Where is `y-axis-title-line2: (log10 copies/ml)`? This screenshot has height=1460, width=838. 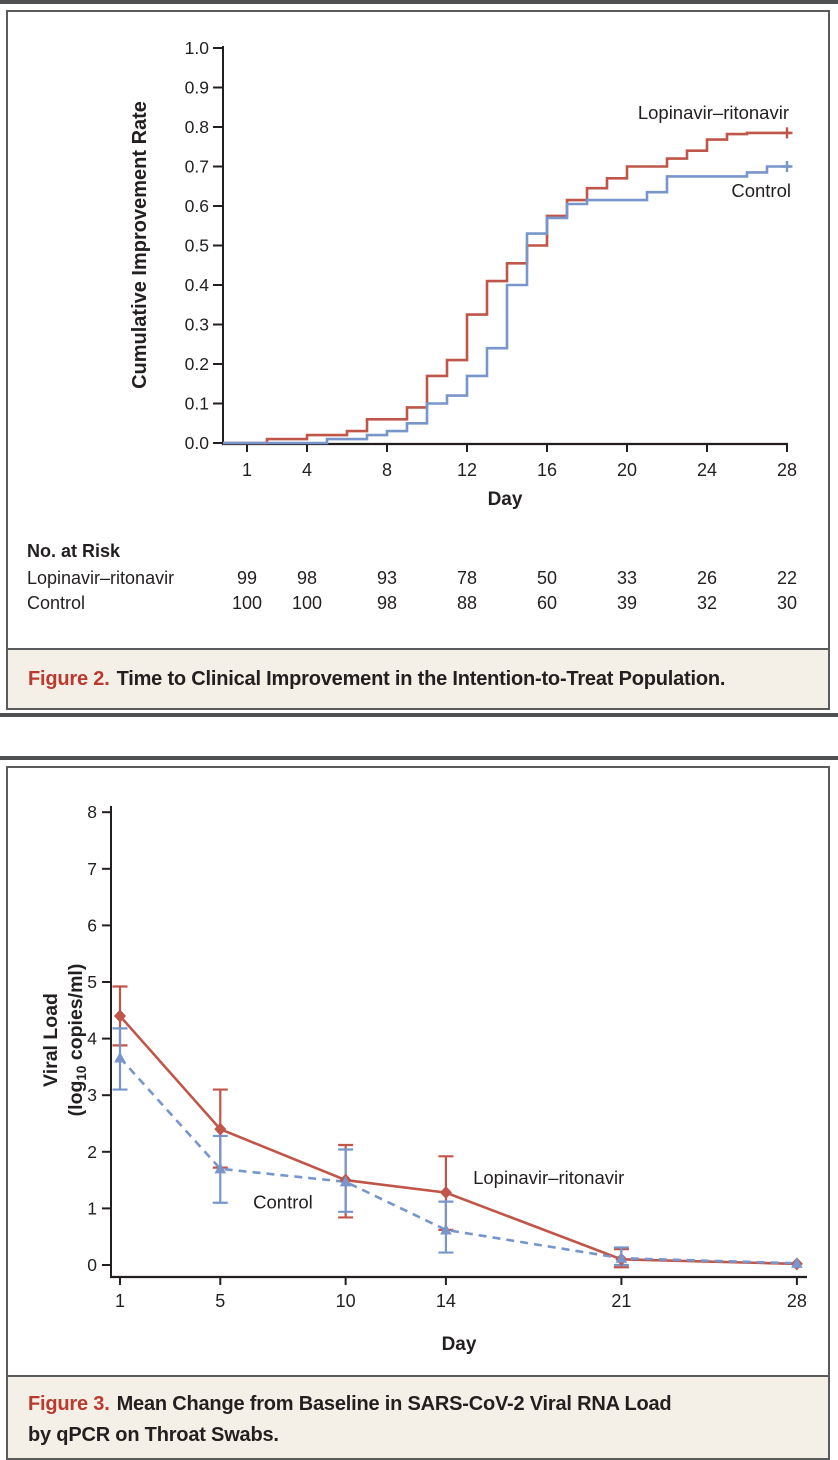
y-axis-title-line2: (log10 copies/ml) is located at coordinates (77, 1040).